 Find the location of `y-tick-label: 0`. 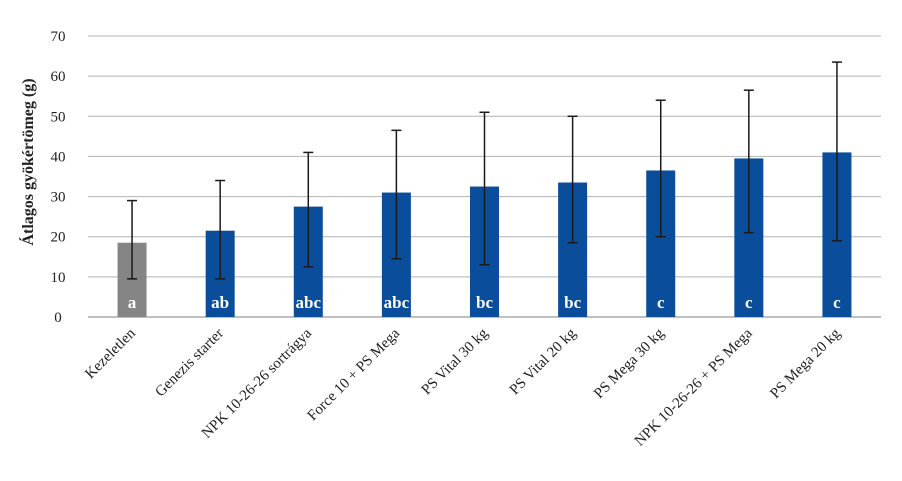

y-tick-label: 0 is located at coordinates (58, 318).